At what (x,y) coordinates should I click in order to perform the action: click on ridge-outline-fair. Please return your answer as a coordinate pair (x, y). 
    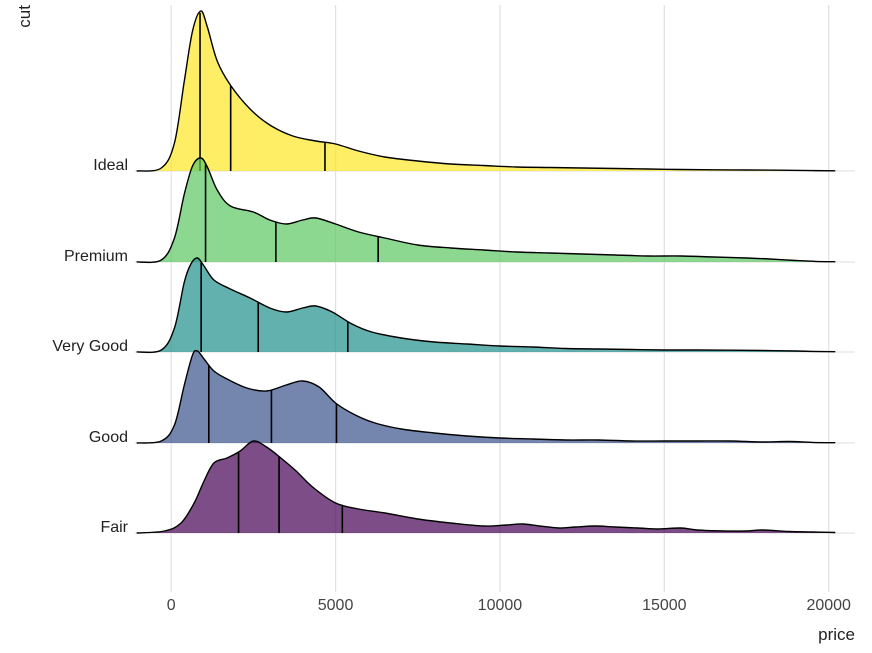
    Looking at the image, I should click on (486, 487).